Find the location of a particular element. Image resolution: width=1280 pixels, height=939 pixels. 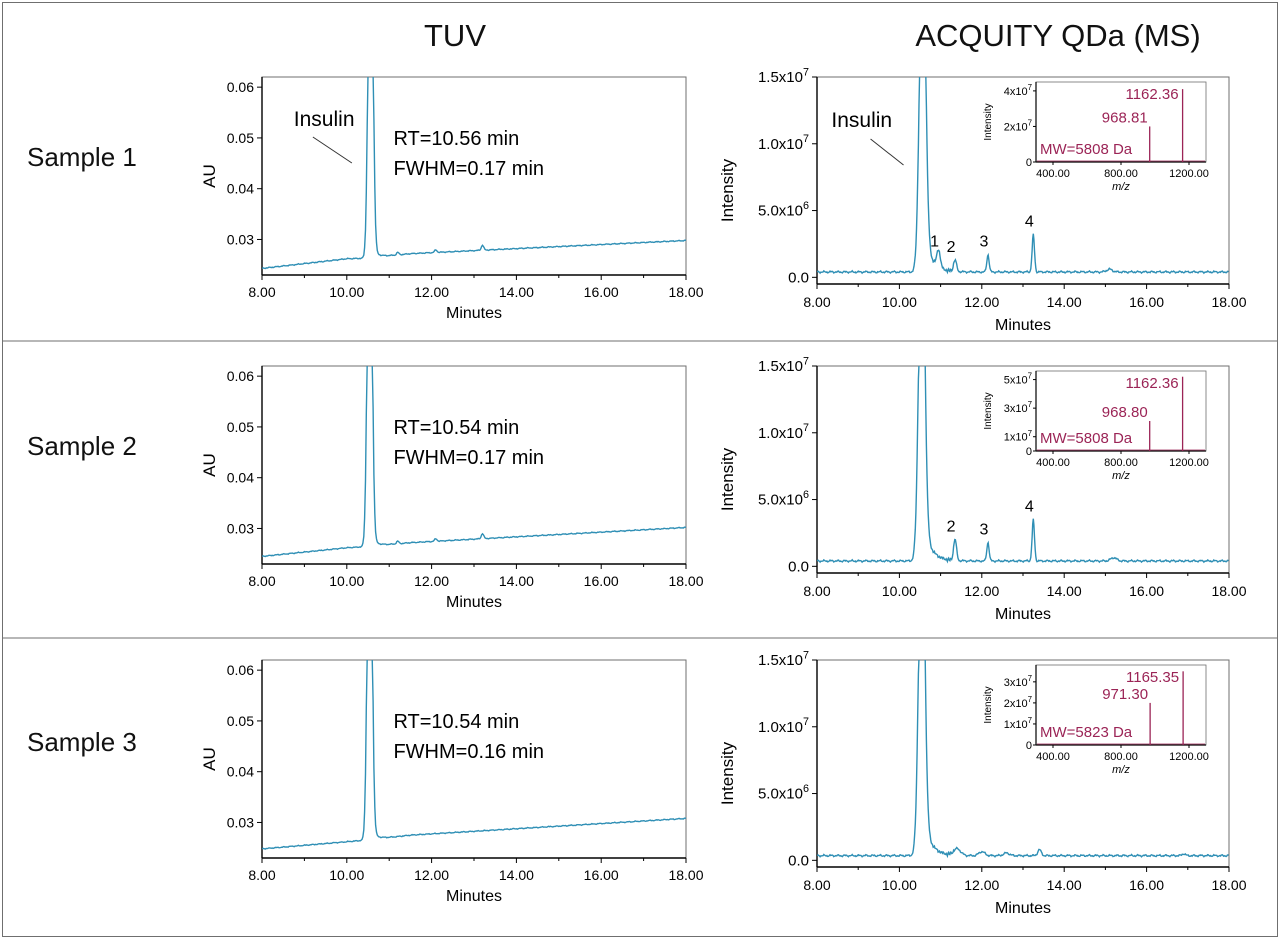

inset-peak-label-high: 1165.35 is located at coordinates (1152, 677).